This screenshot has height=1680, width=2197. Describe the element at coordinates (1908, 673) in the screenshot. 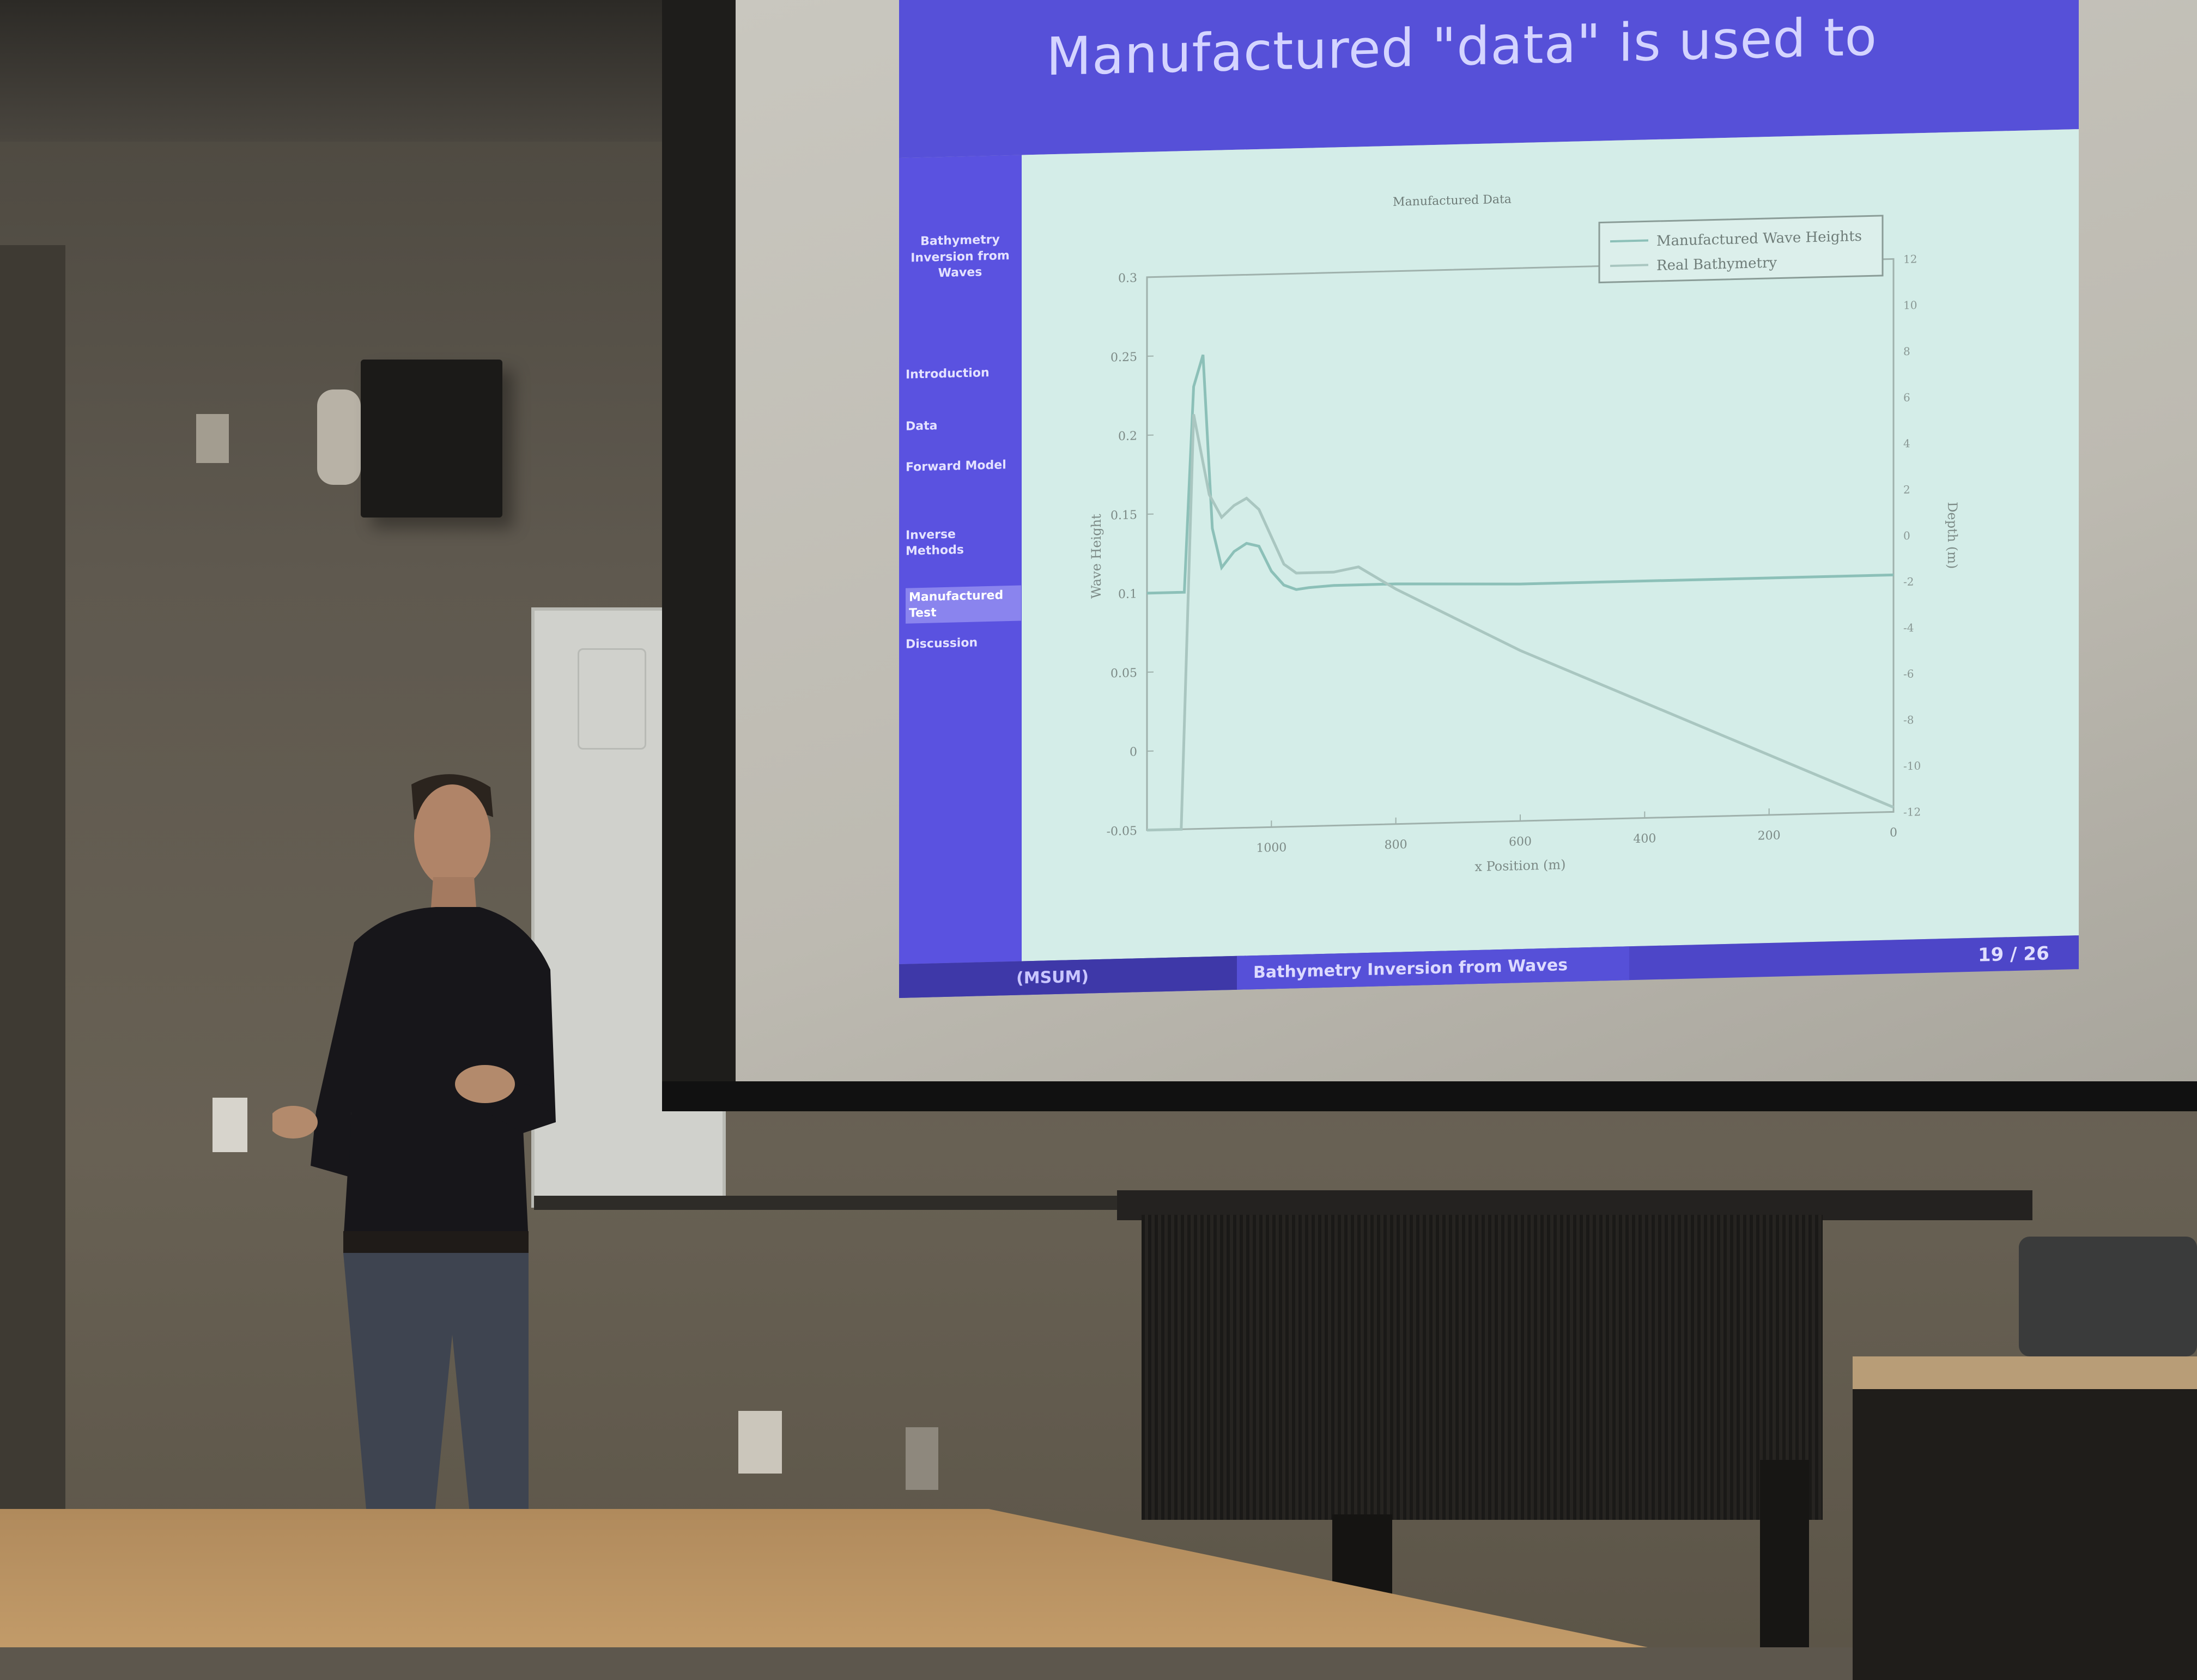

I see `y2-tick-label: -6` at that location.